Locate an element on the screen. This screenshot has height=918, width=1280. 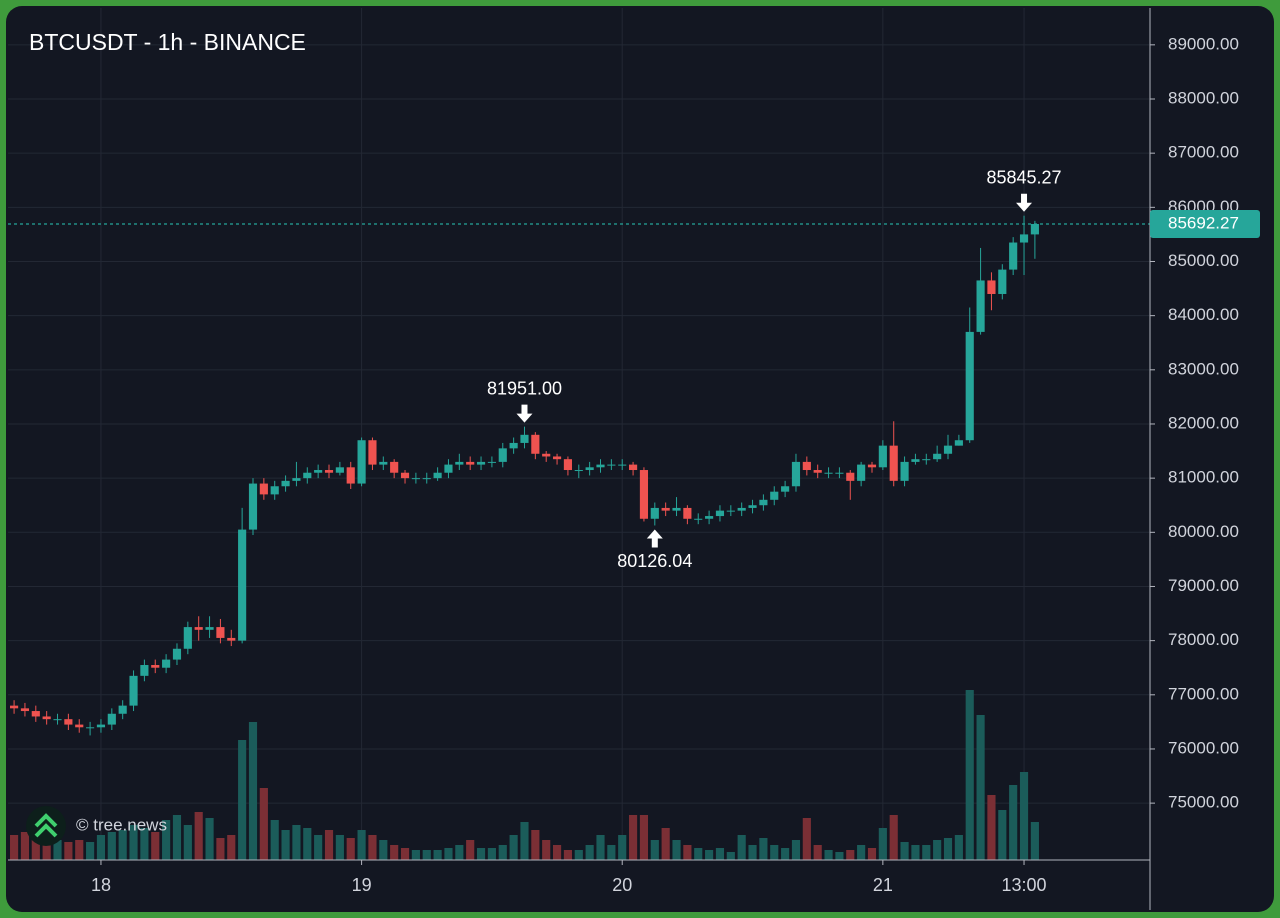
annotation-arrow is located at coordinates (1024, 202).